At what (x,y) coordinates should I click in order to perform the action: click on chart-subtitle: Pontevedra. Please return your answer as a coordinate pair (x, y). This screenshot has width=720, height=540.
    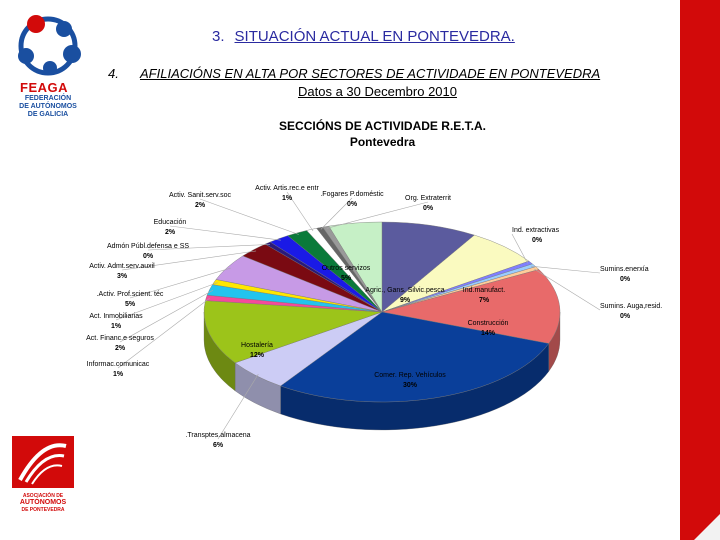
    Looking at the image, I should click on (382, 142).